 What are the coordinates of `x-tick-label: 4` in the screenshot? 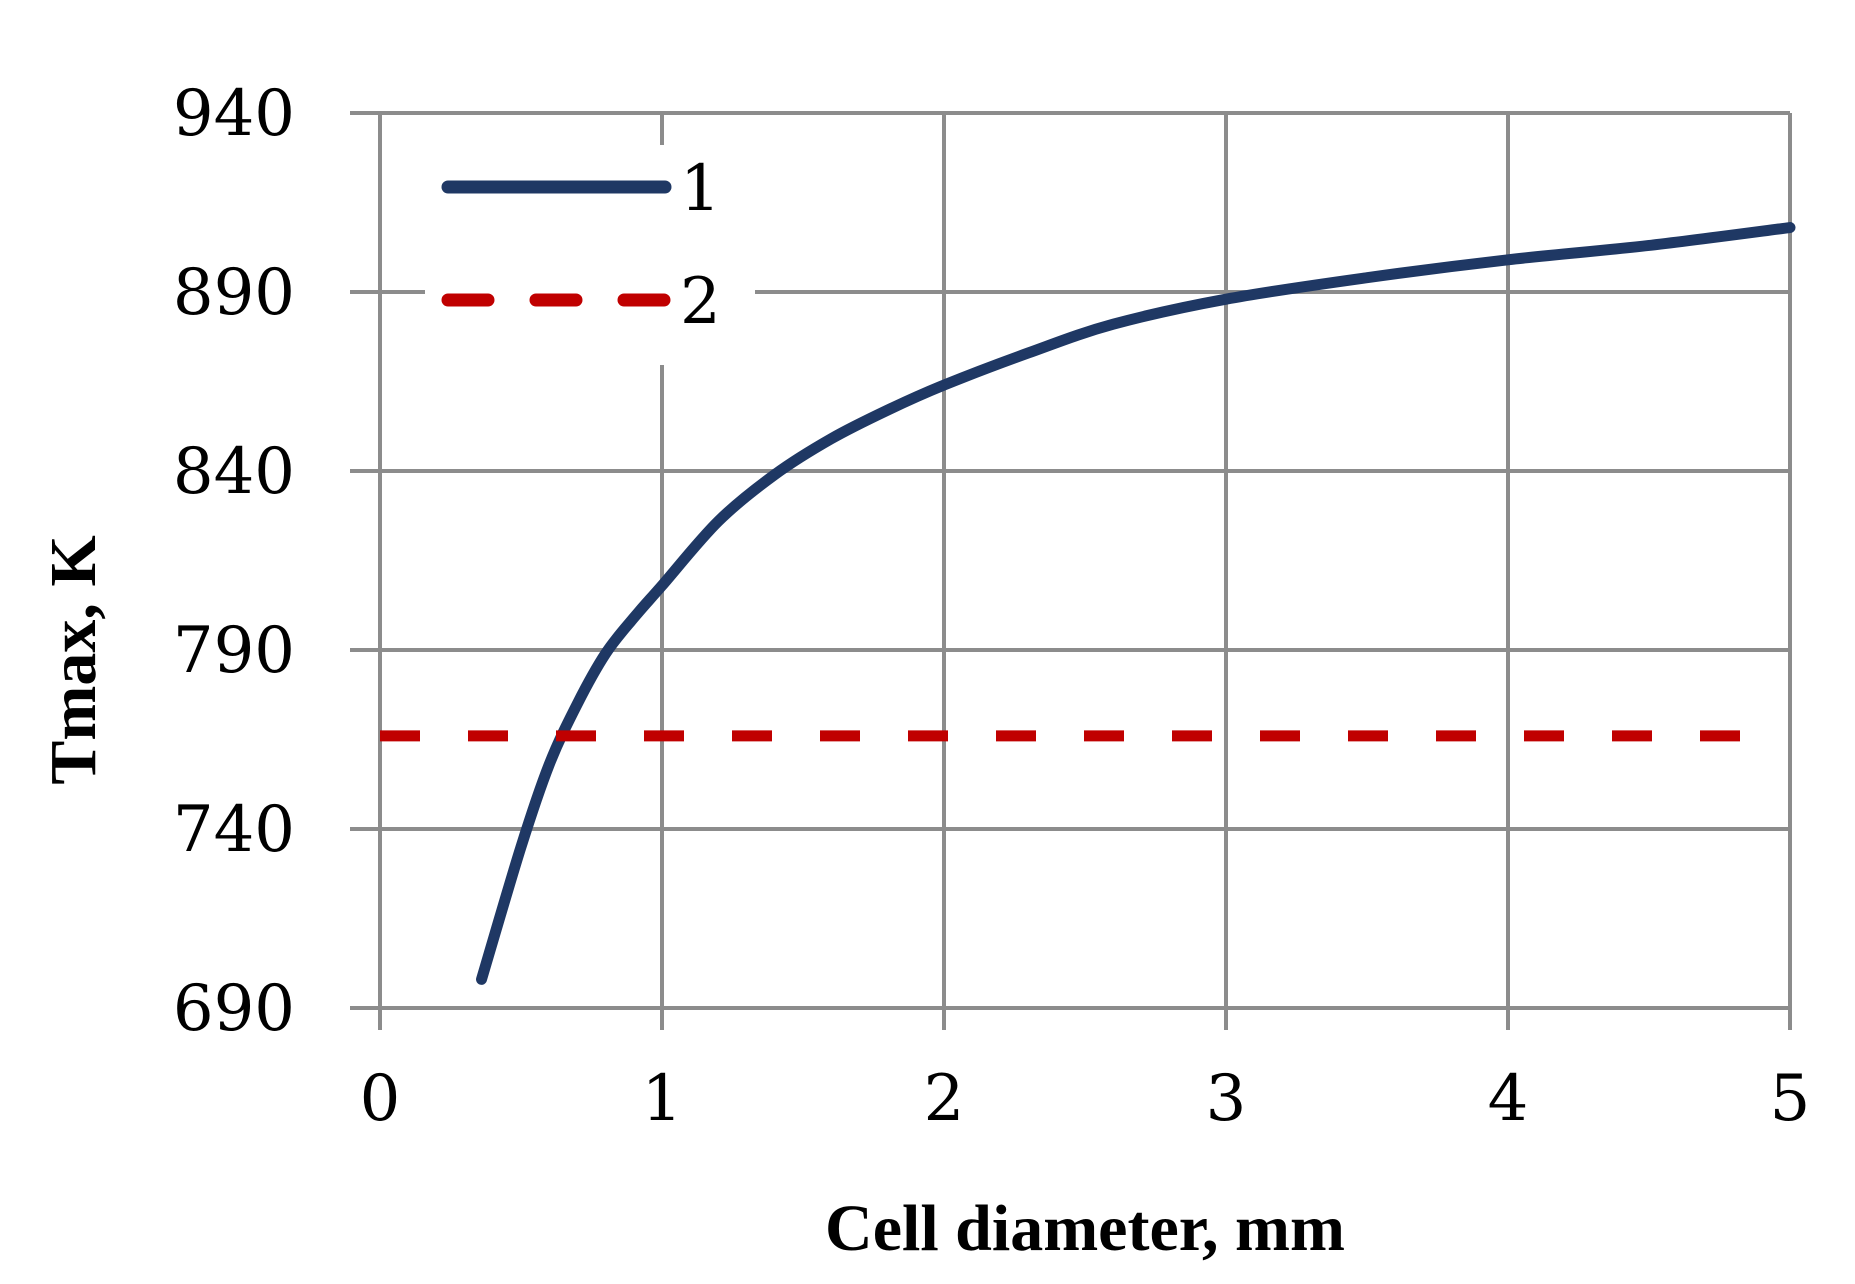 It's located at (1508, 1099).